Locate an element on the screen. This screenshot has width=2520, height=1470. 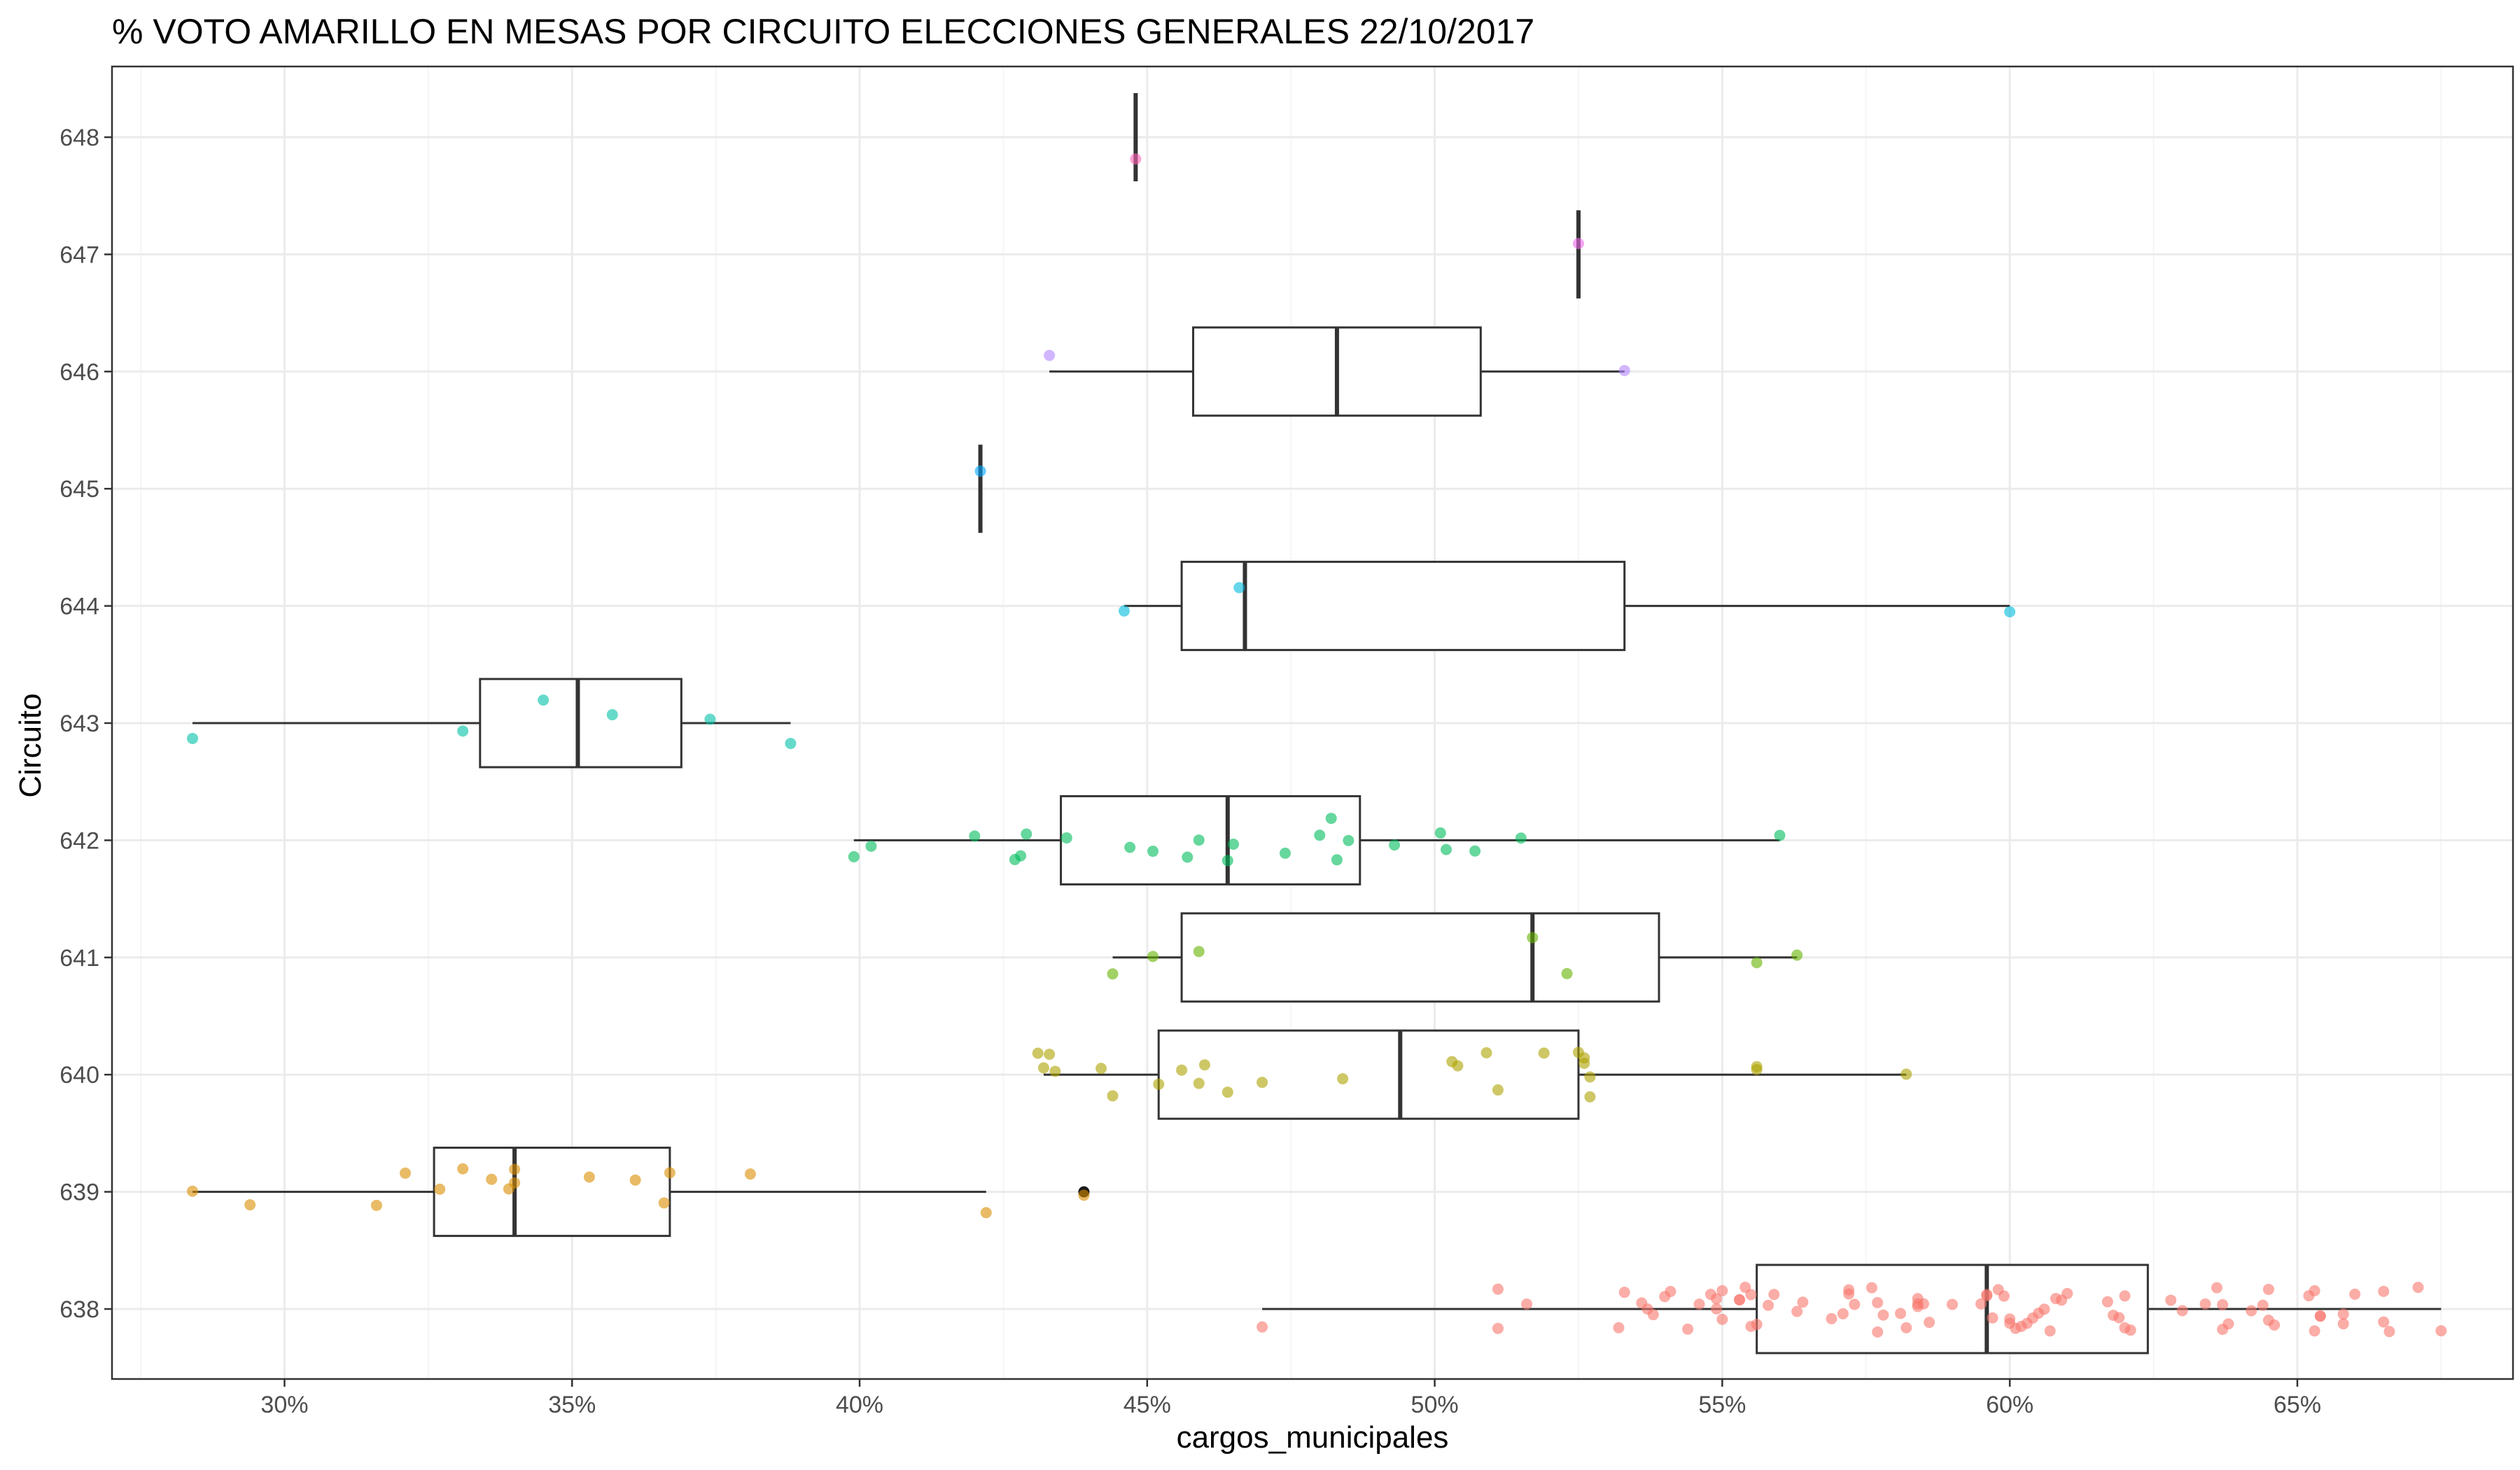
y-tick-label: 639 is located at coordinates (79, 1193).